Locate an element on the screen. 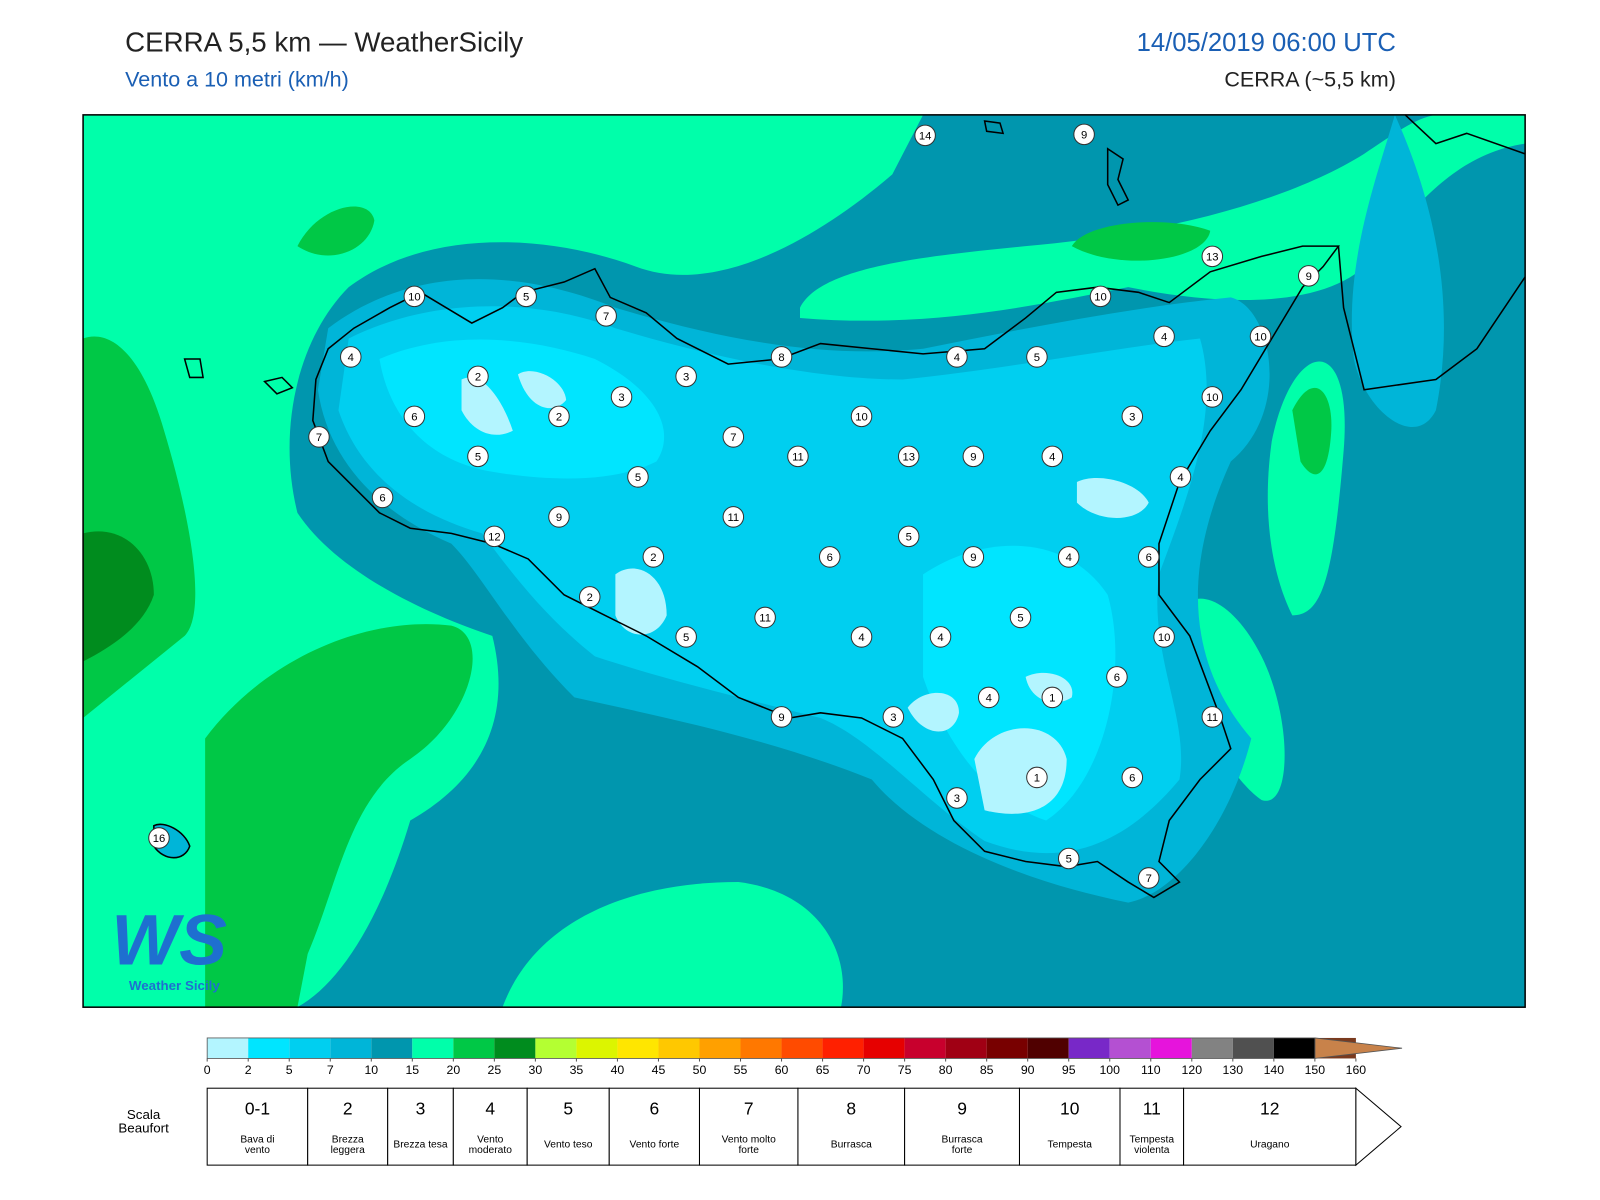  colorbar-tick-label: 65 is located at coordinates (823, 1070).